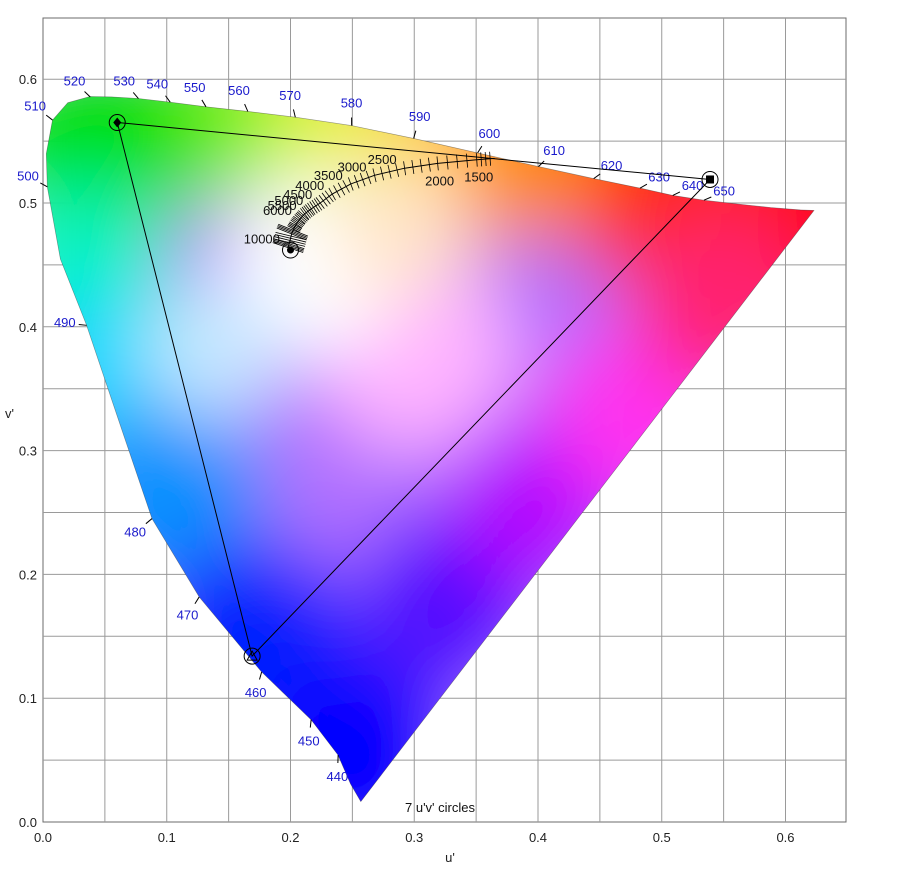 The height and width of the screenshot is (873, 899). What do you see at coordinates (167, 837) in the screenshot?
I see `x-tick-label: 0.1` at bounding box center [167, 837].